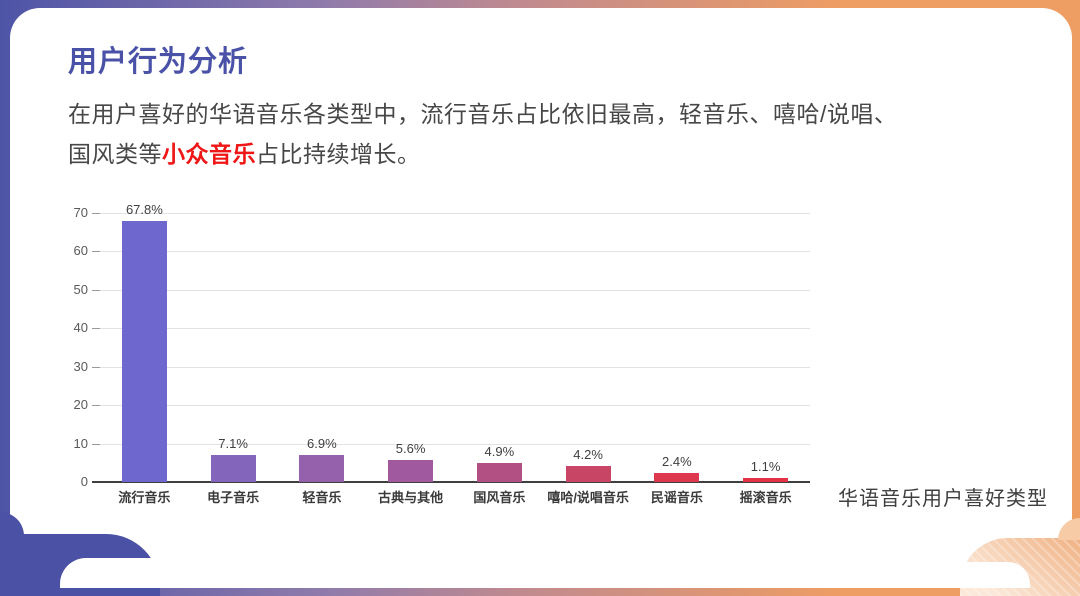 The image size is (1080, 596). I want to click on bar-value-label: 1.1%, so click(765, 466).